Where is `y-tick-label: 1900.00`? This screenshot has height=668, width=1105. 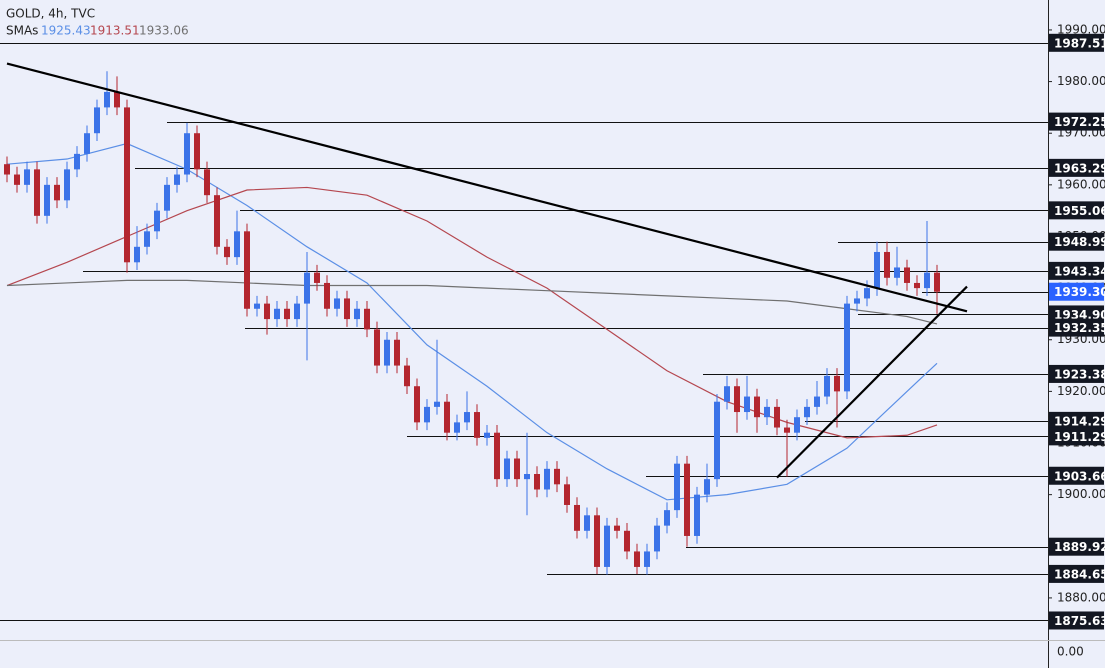
y-tick-label: 1900.00 is located at coordinates (1081, 494).